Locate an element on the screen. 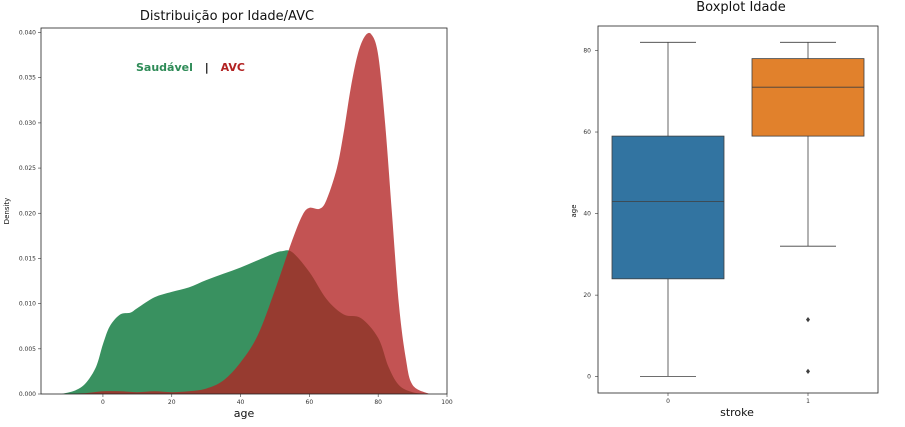 The image size is (905, 427). kde-x-tick-label: 80 is located at coordinates (378, 402).